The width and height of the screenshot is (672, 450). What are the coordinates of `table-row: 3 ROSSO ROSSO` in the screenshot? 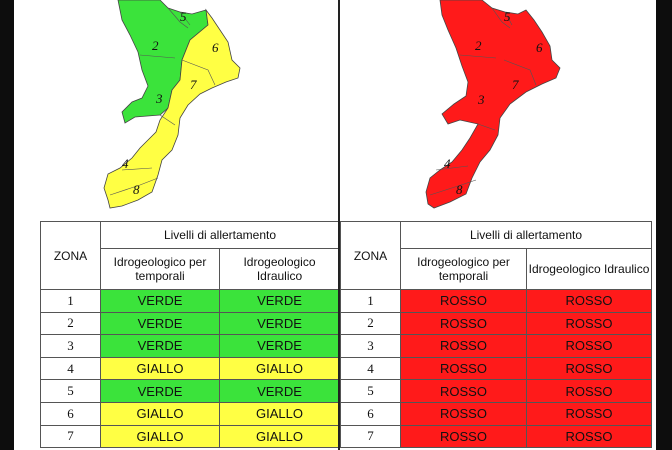 It's located at (496, 346).